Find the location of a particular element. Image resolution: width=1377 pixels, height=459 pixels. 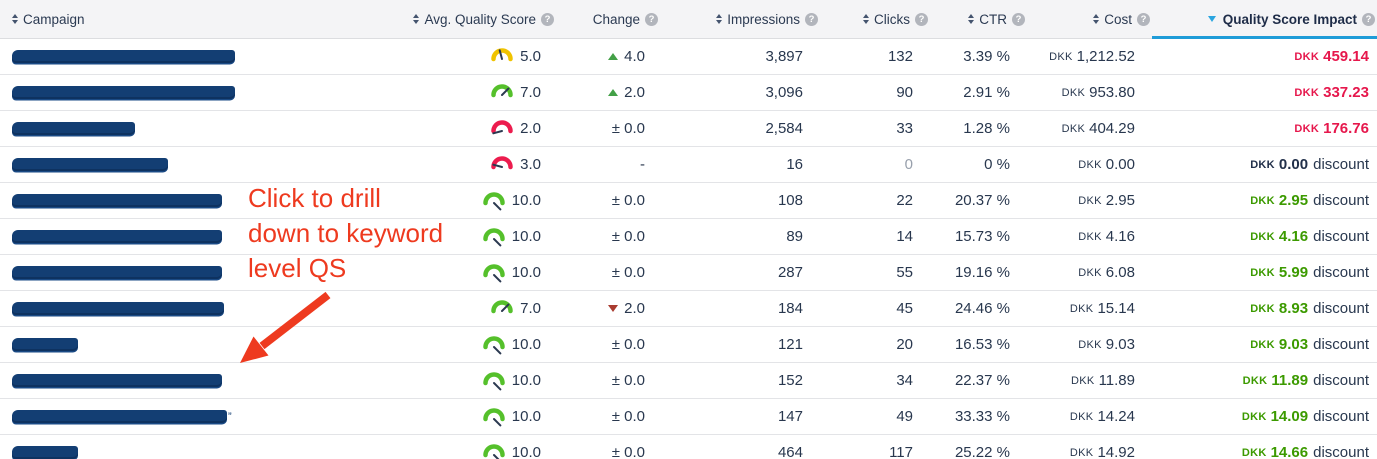

impressions-value: 287 is located at coordinates (790, 272).